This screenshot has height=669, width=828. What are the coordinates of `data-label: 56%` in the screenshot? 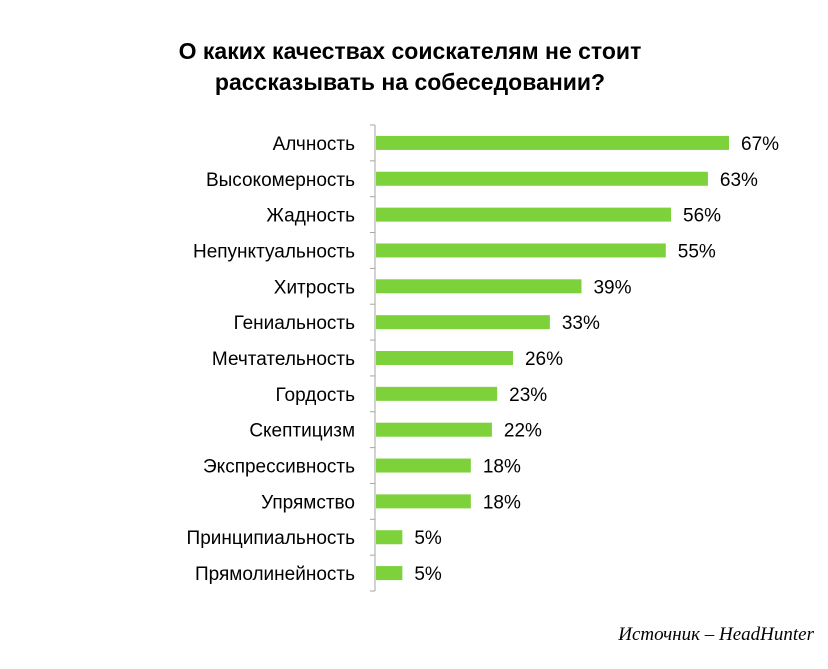 It's located at (702, 216).